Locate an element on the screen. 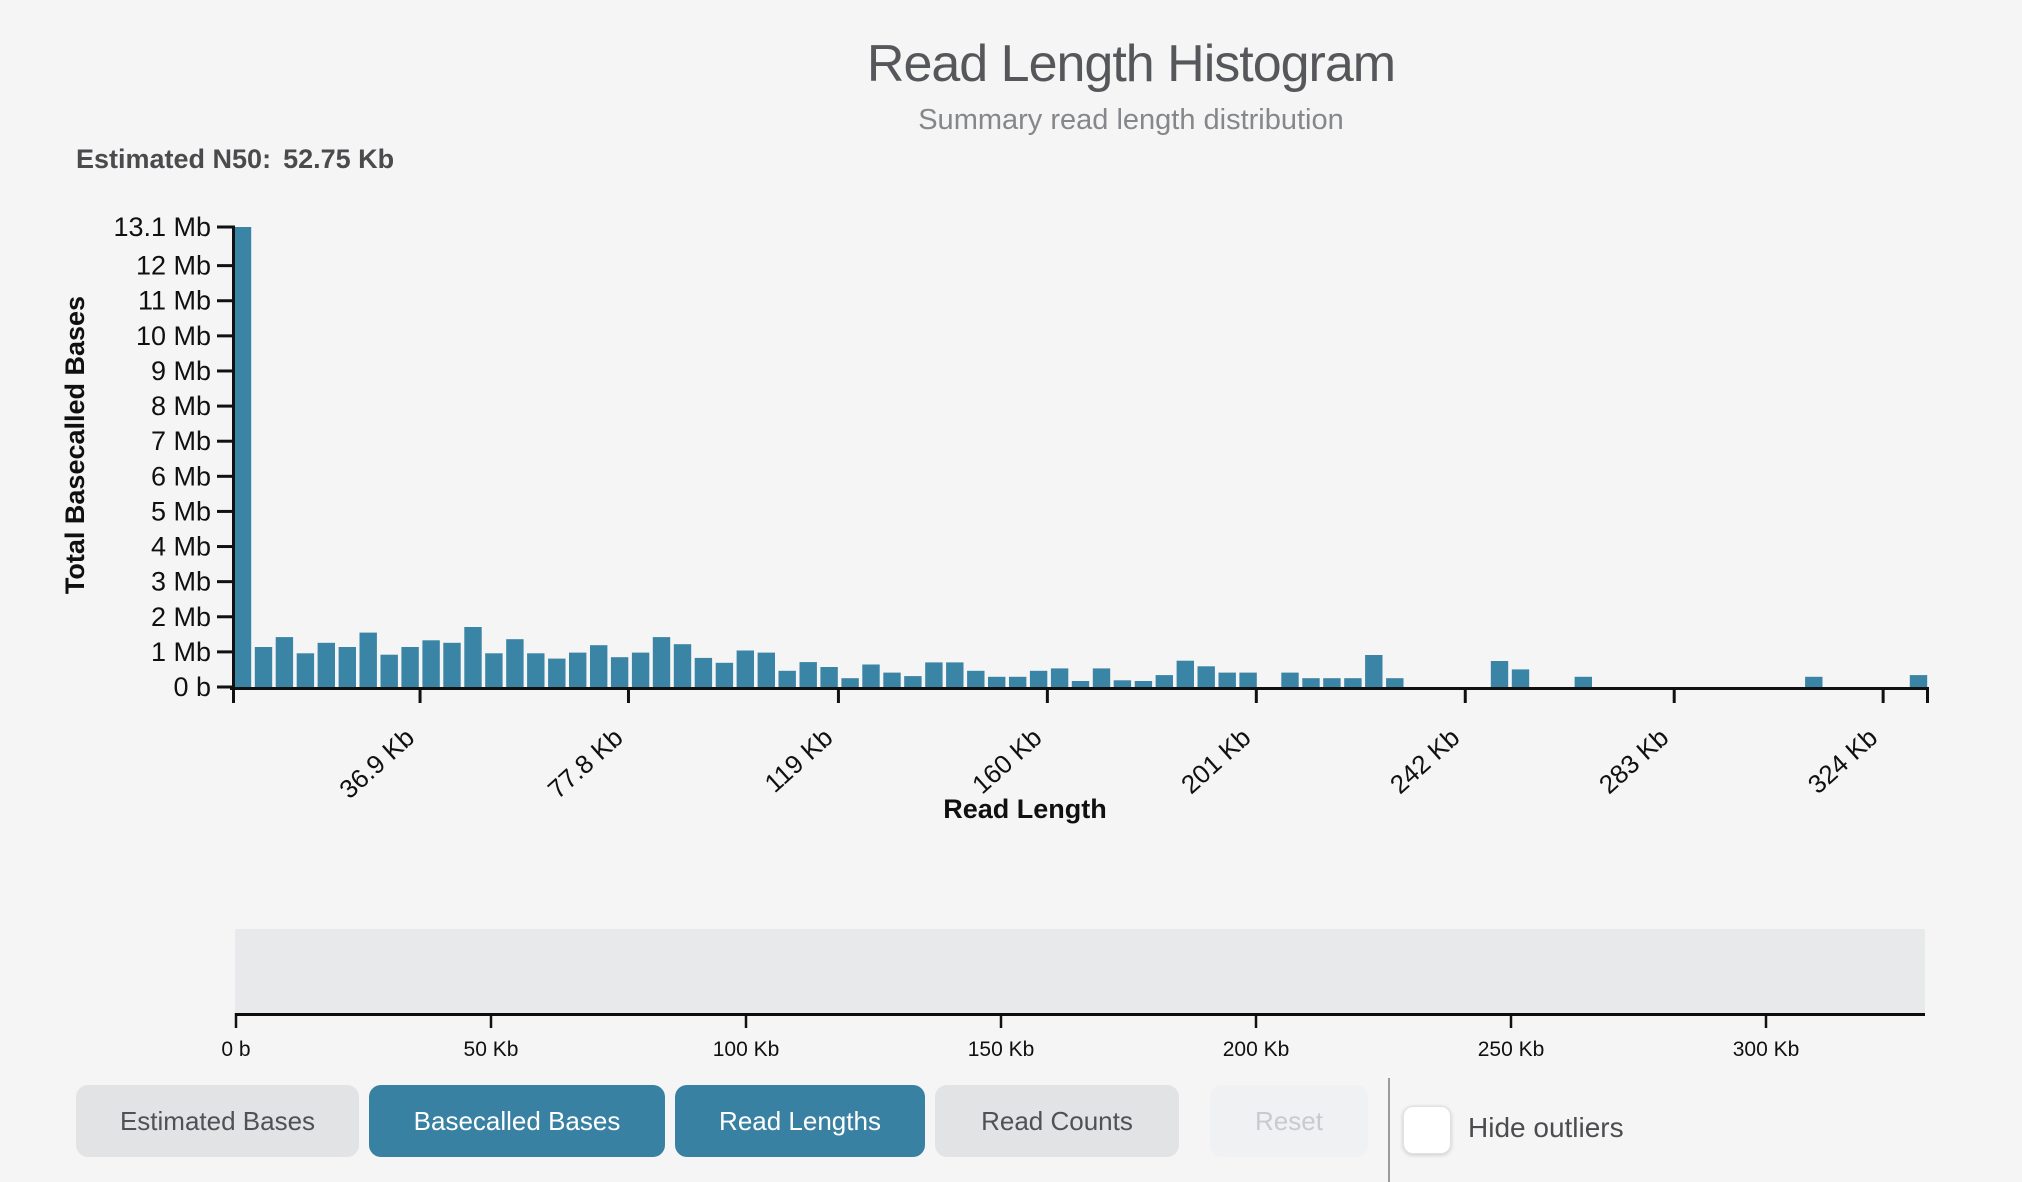  slider-tick-label: 100 Kb is located at coordinates (746, 1049).